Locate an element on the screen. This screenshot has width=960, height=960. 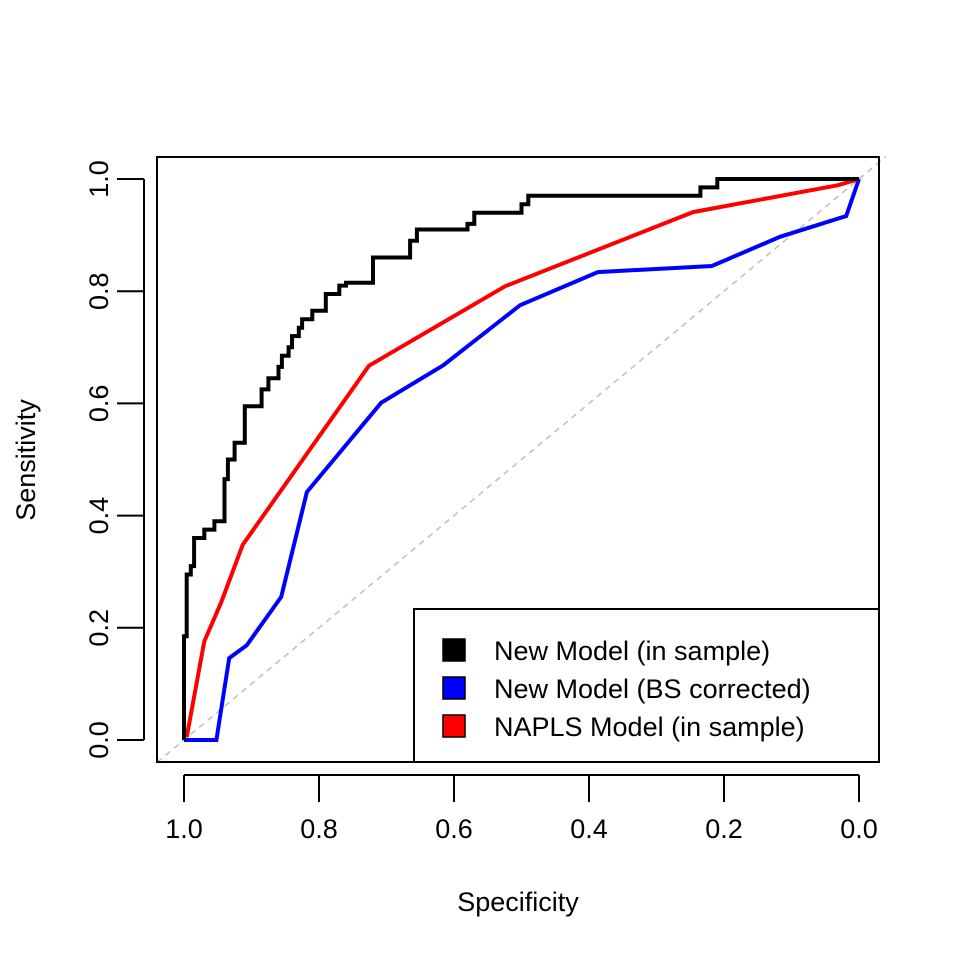
y-tick-label: 0.8 is located at coordinates (99, 291).